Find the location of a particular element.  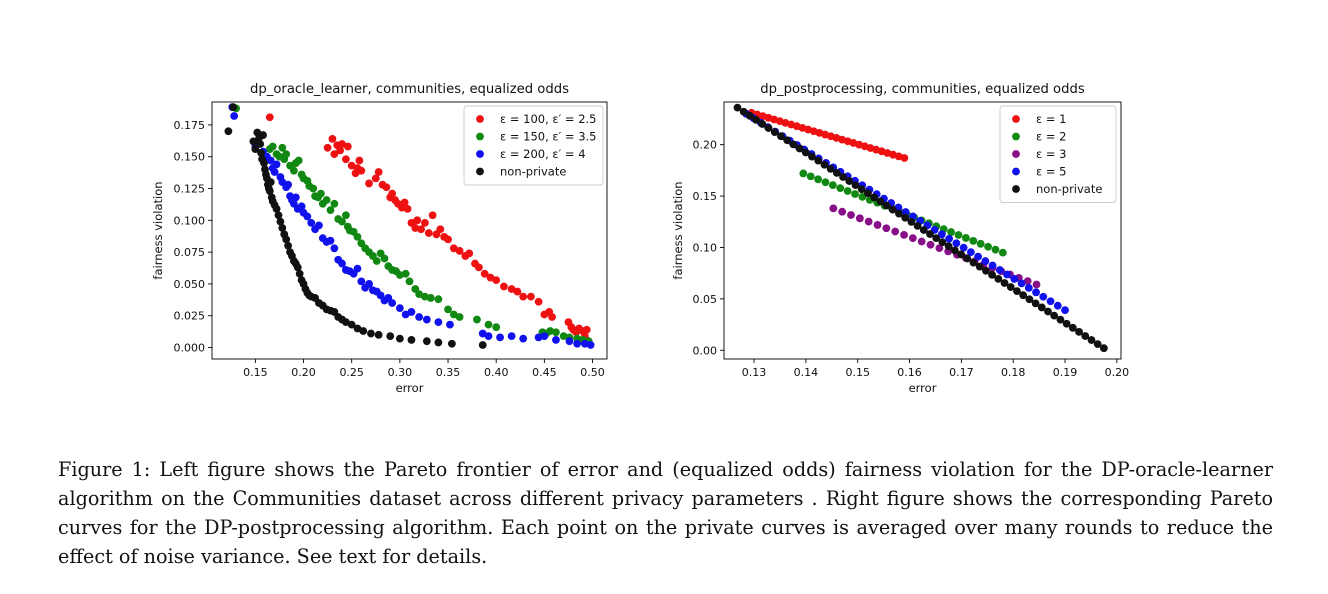

y-tick-label: 0.075 is located at coordinates (190, 252).